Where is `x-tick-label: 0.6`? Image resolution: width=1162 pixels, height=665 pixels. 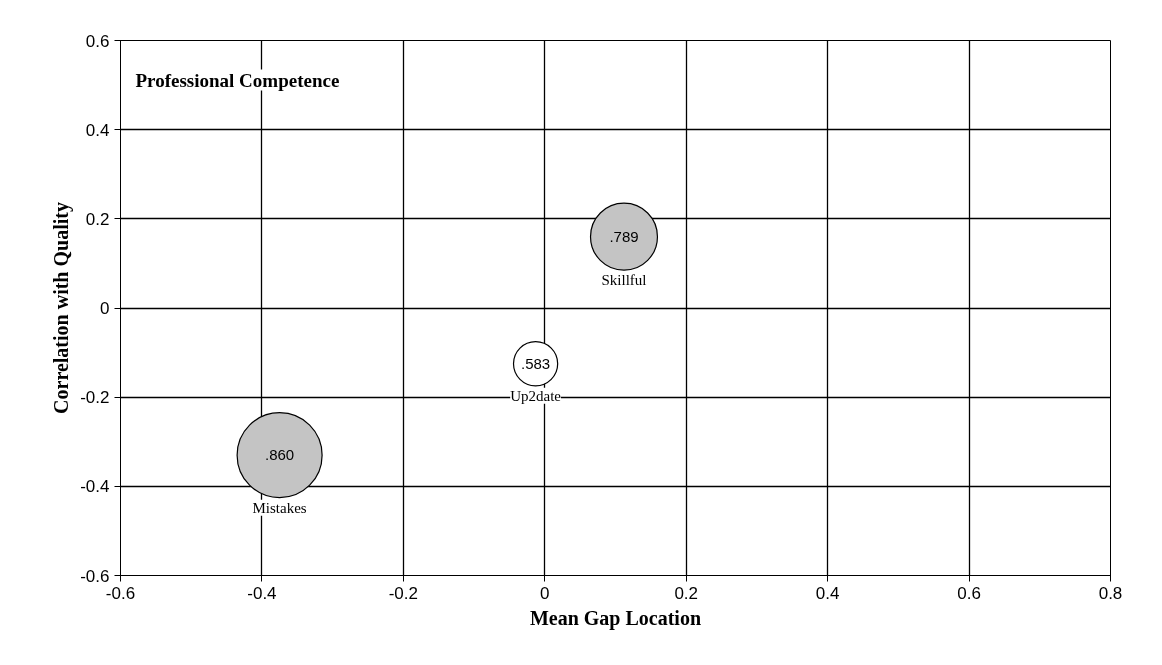
x-tick-label: 0.6 is located at coordinates (969, 593).